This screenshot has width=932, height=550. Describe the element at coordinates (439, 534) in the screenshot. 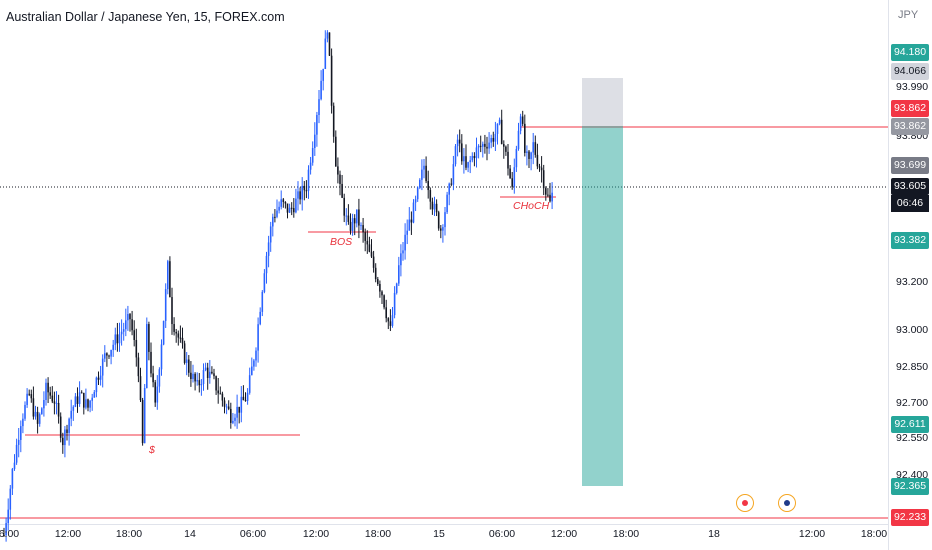

I see `time-tick: 15` at that location.